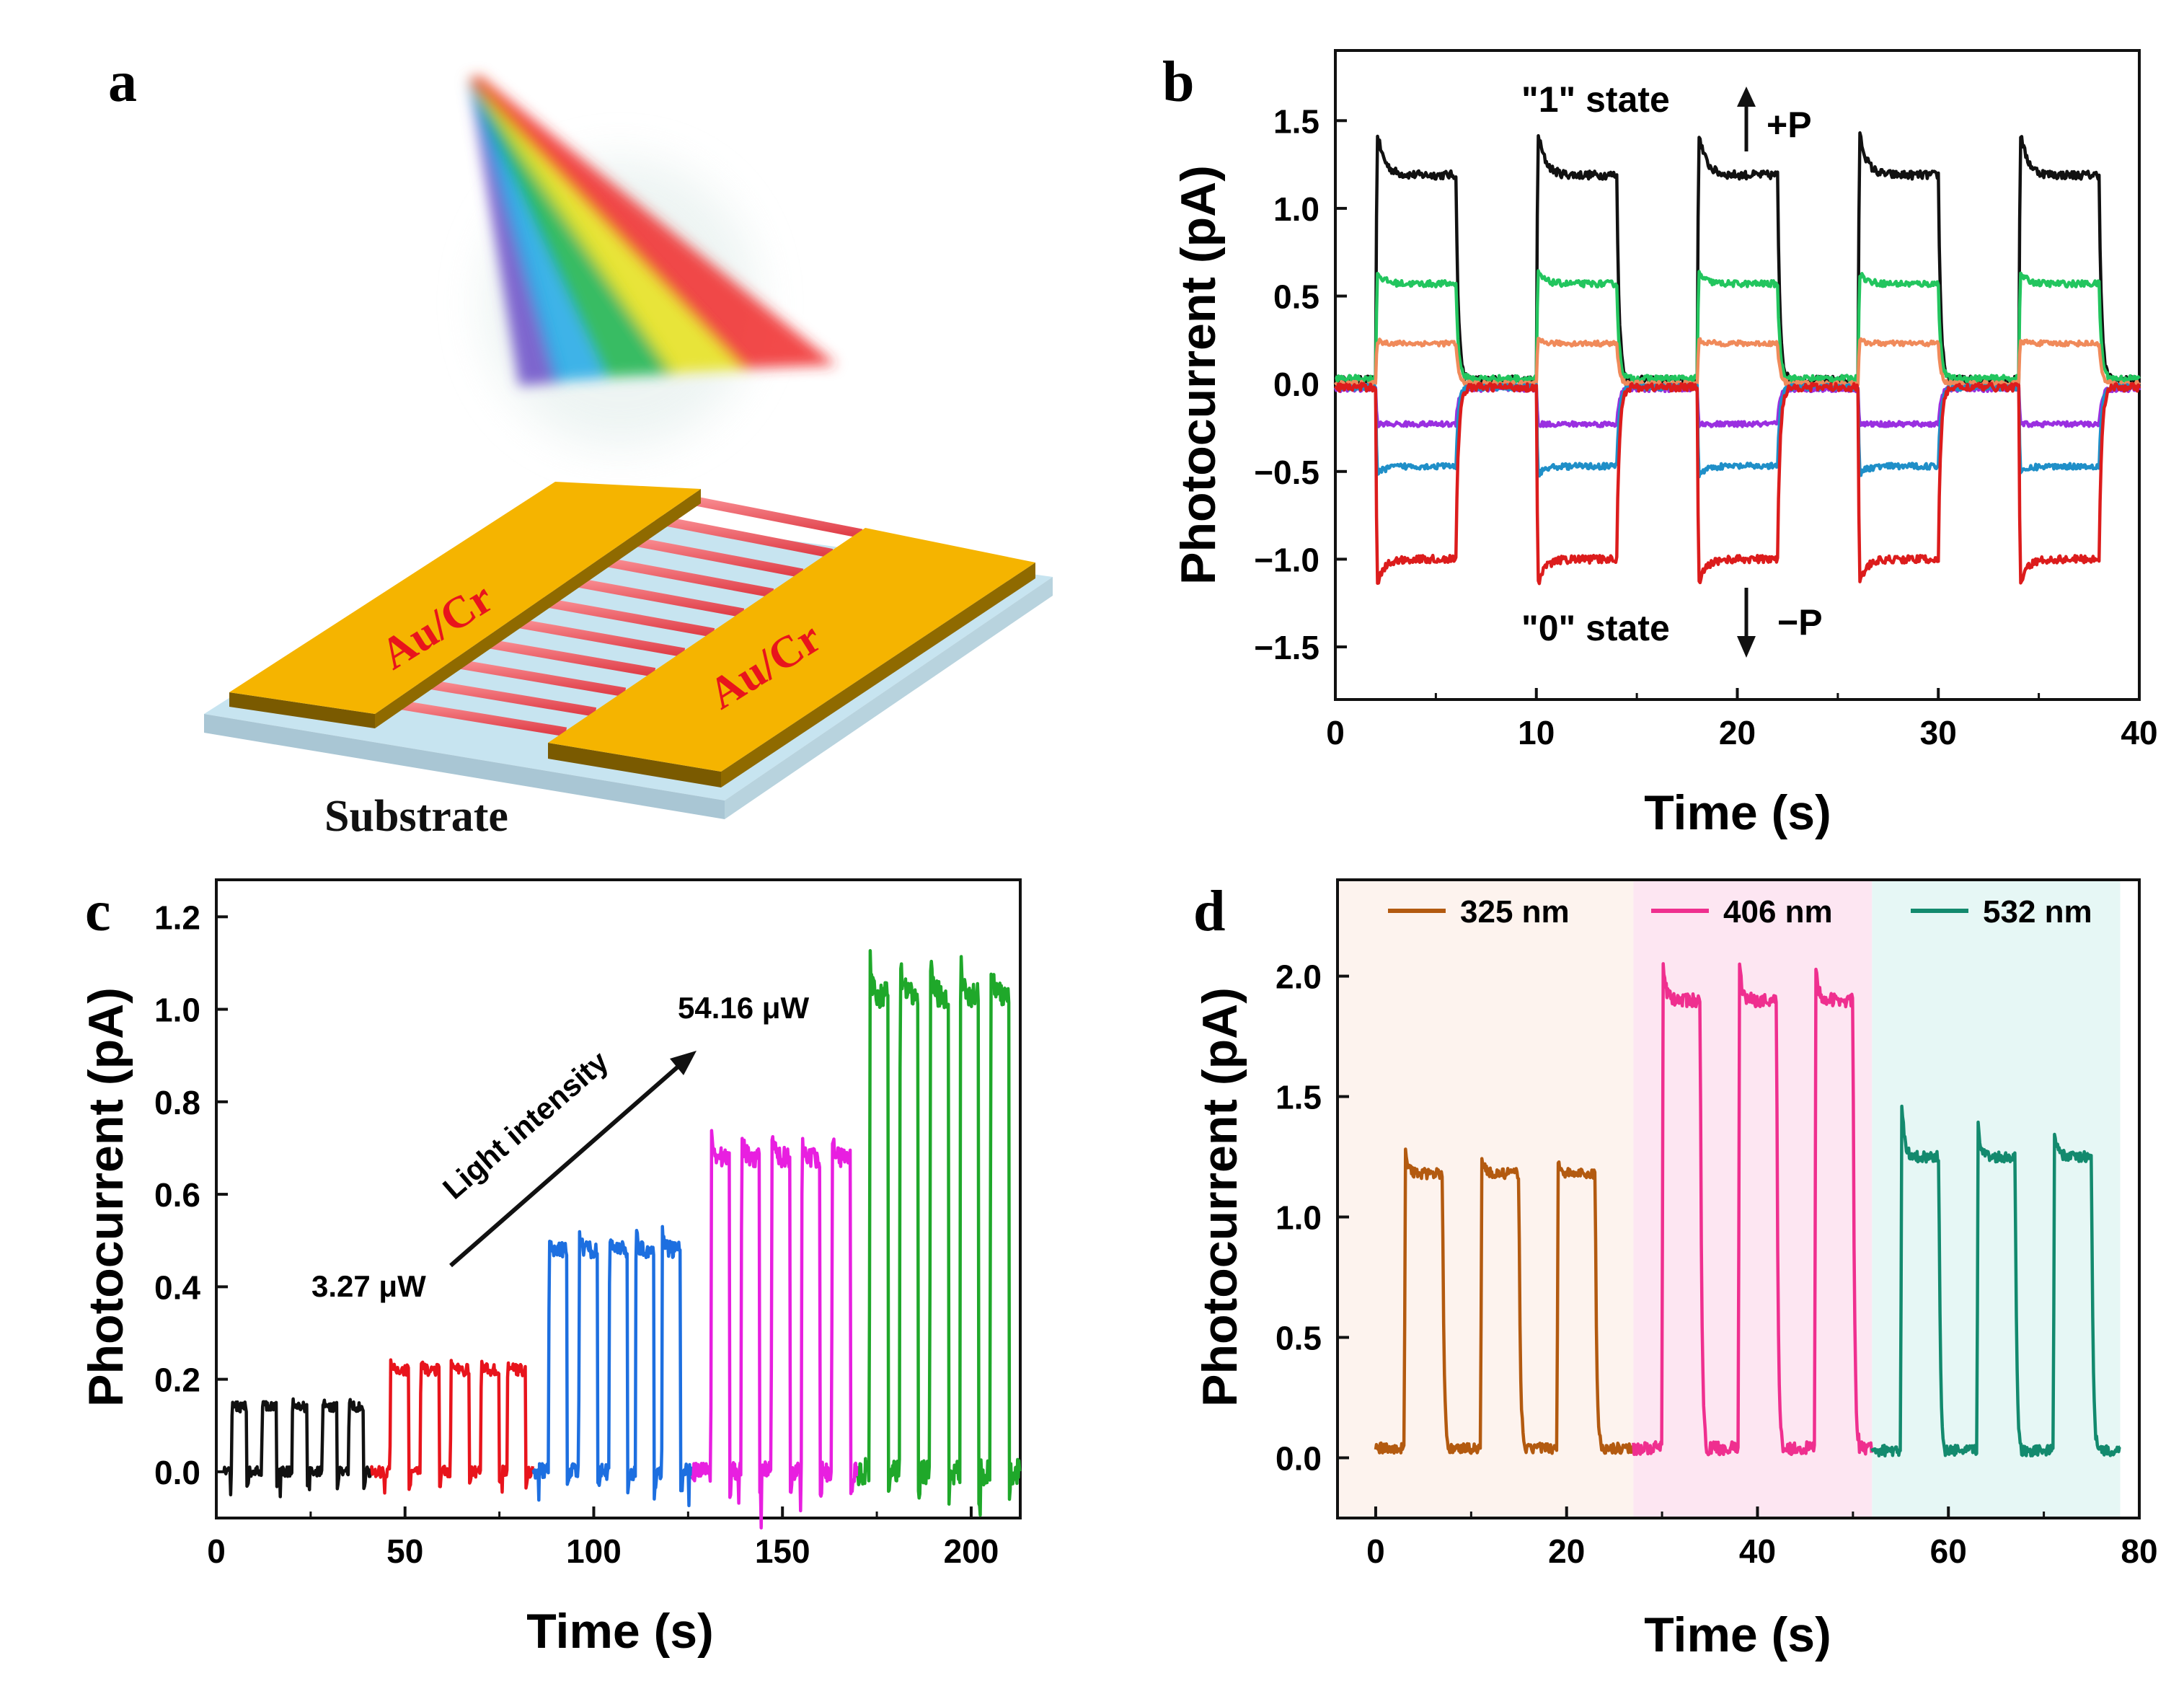 This screenshot has height=1681, width=2184. What do you see at coordinates (1209, 912) in the screenshot?
I see `panel-label-d: d` at bounding box center [1209, 912].